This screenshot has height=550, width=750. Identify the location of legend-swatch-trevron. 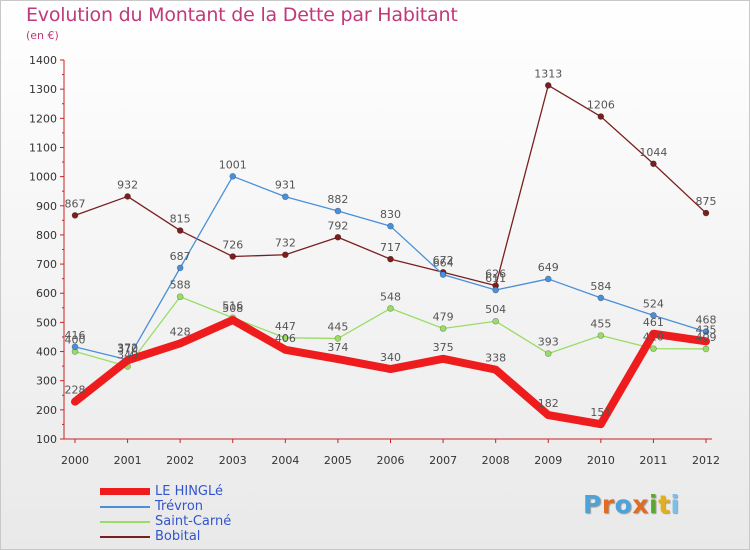
(125, 507).